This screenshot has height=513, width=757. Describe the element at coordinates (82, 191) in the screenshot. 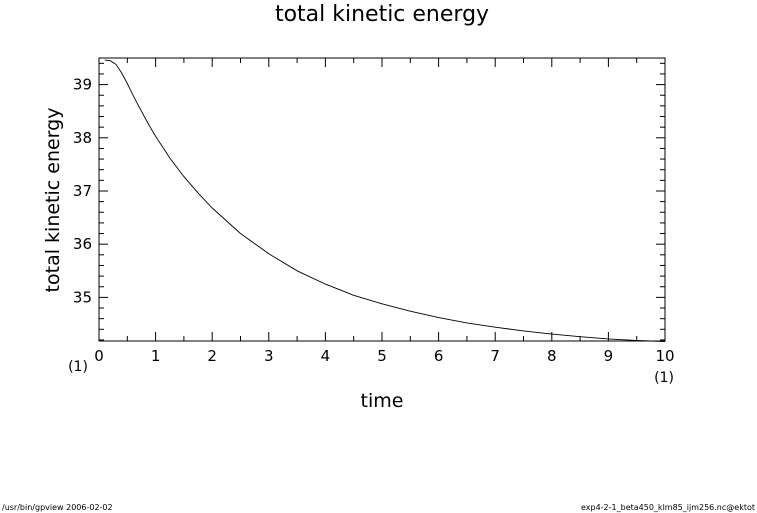

I see `y-tick-label: 37` at that location.